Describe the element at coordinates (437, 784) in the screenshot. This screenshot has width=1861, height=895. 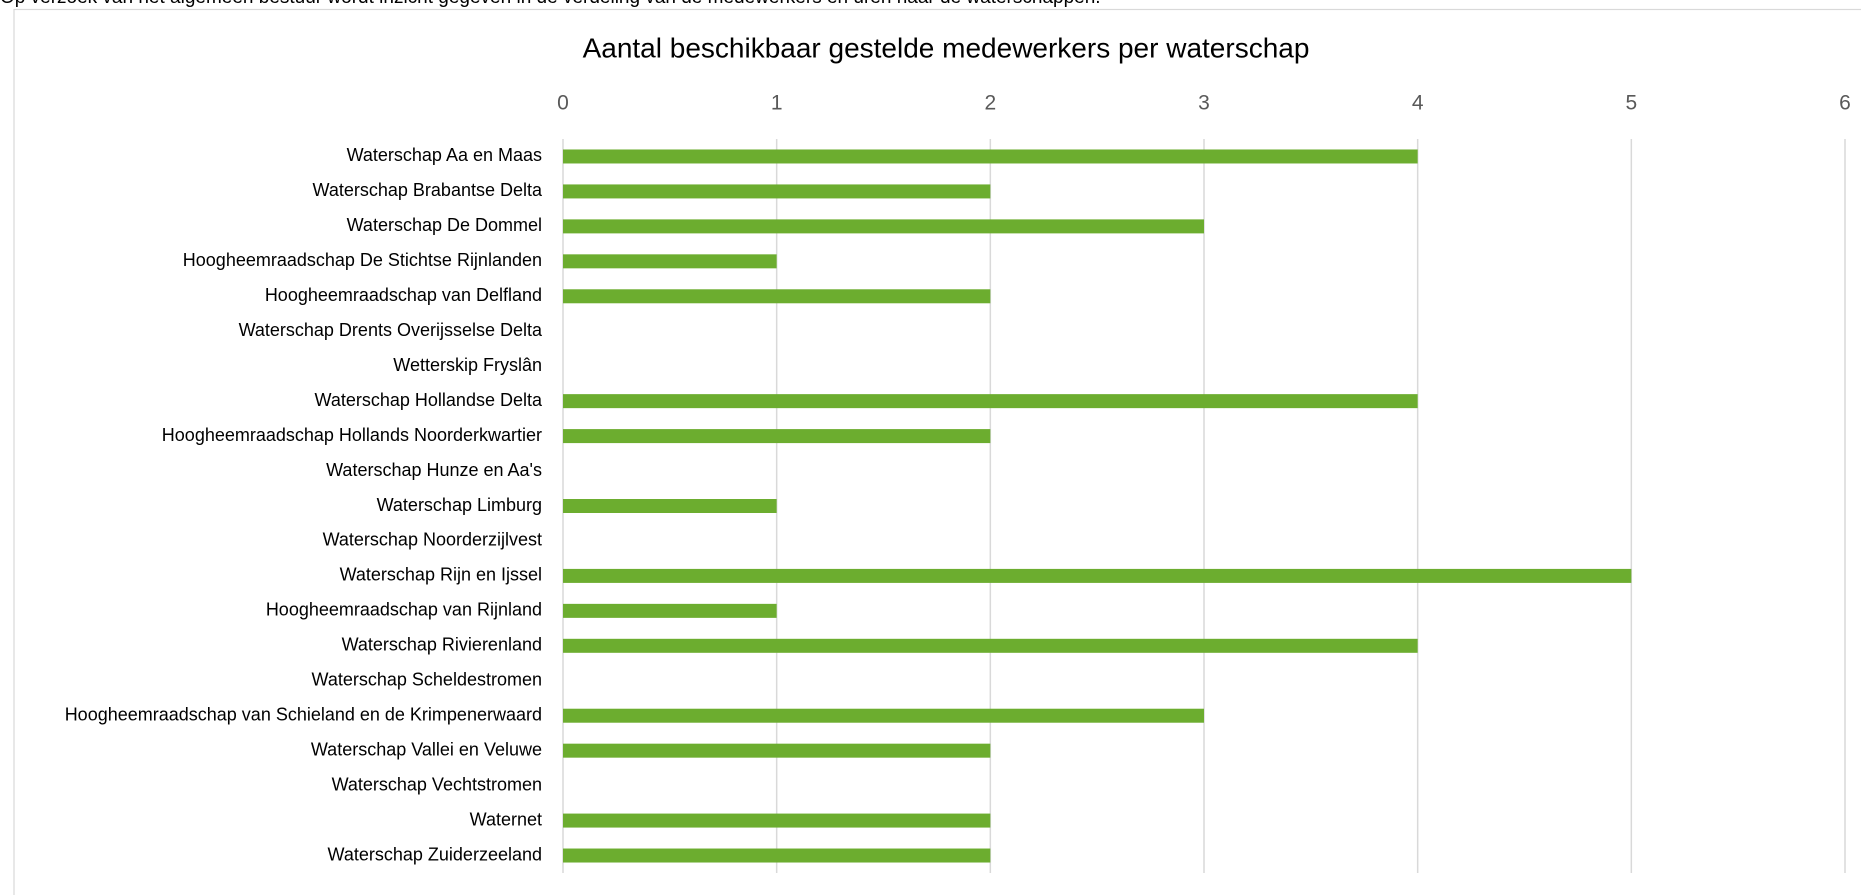
I see `y-tick-label: Waterschap Vechtstromen` at that location.